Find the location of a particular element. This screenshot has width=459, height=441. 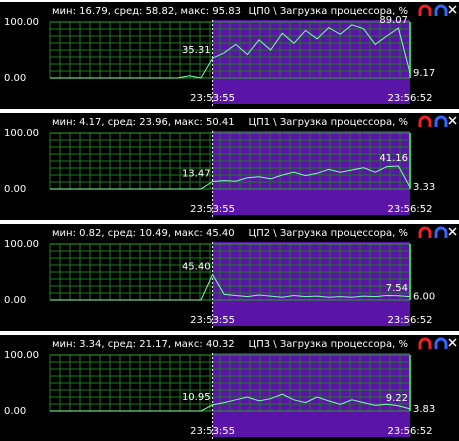

stats: мин: 0.82, сред: 10.49, макс: 45.40 is located at coordinates (143, 233).